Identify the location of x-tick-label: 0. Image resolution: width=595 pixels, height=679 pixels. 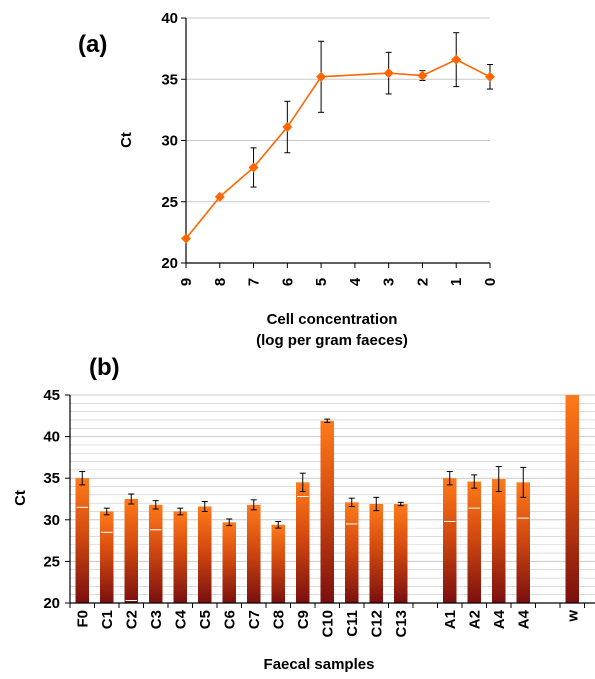
(490, 282).